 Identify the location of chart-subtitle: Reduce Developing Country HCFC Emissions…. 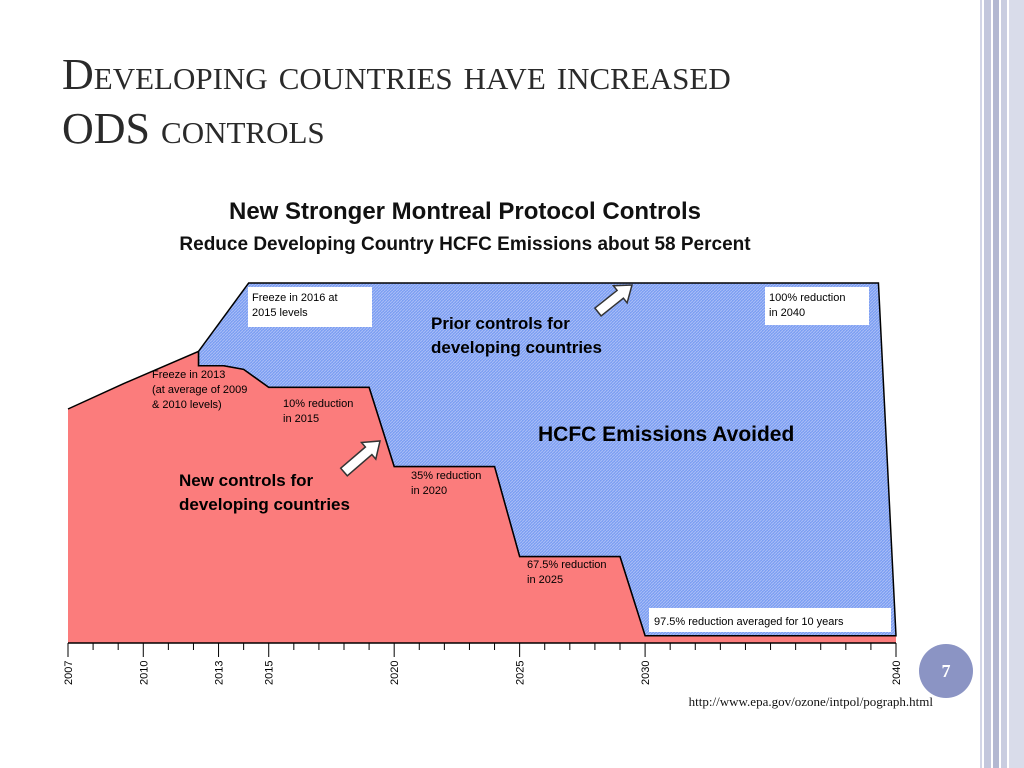
(465, 244).